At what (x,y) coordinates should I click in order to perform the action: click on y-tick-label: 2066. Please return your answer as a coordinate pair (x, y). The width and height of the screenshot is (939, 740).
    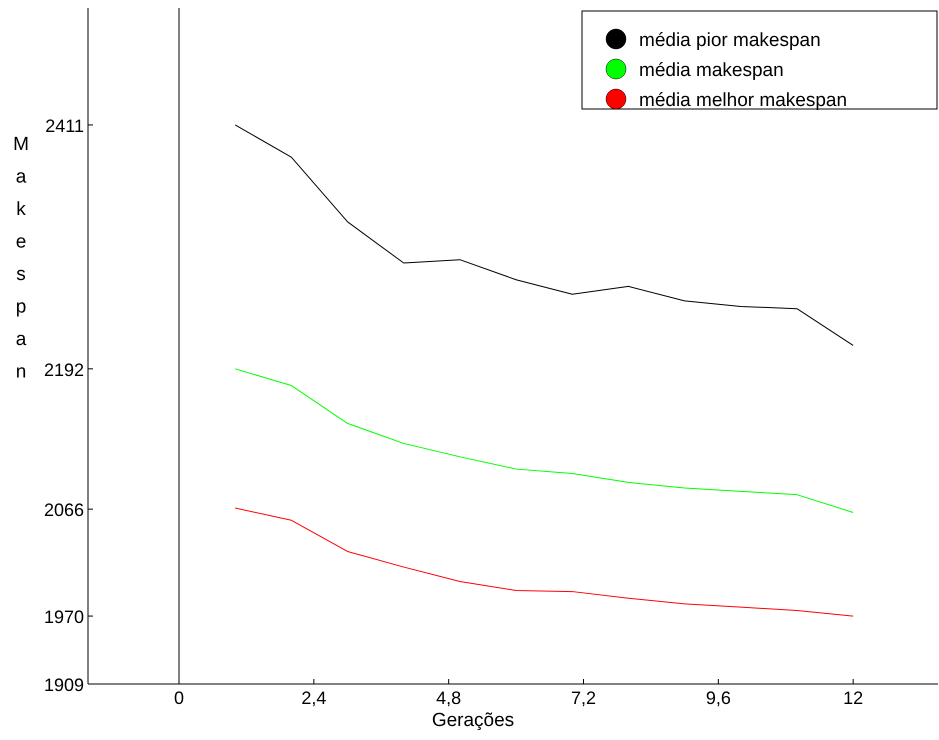
    Looking at the image, I should click on (64, 510).